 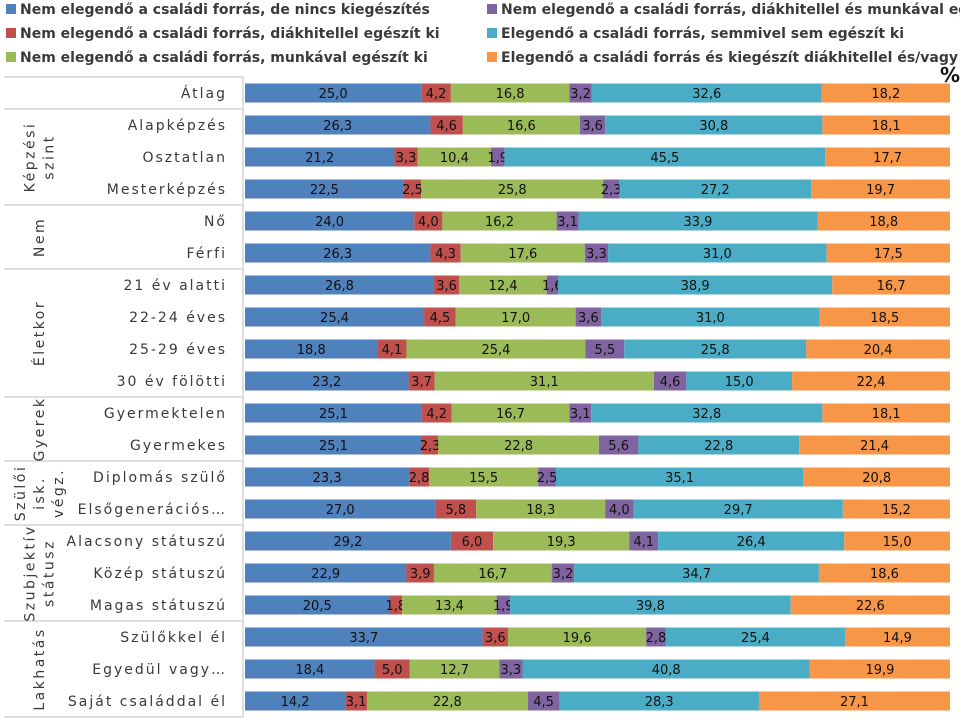 I want to click on data-label: 16,6, so click(x=521, y=126).